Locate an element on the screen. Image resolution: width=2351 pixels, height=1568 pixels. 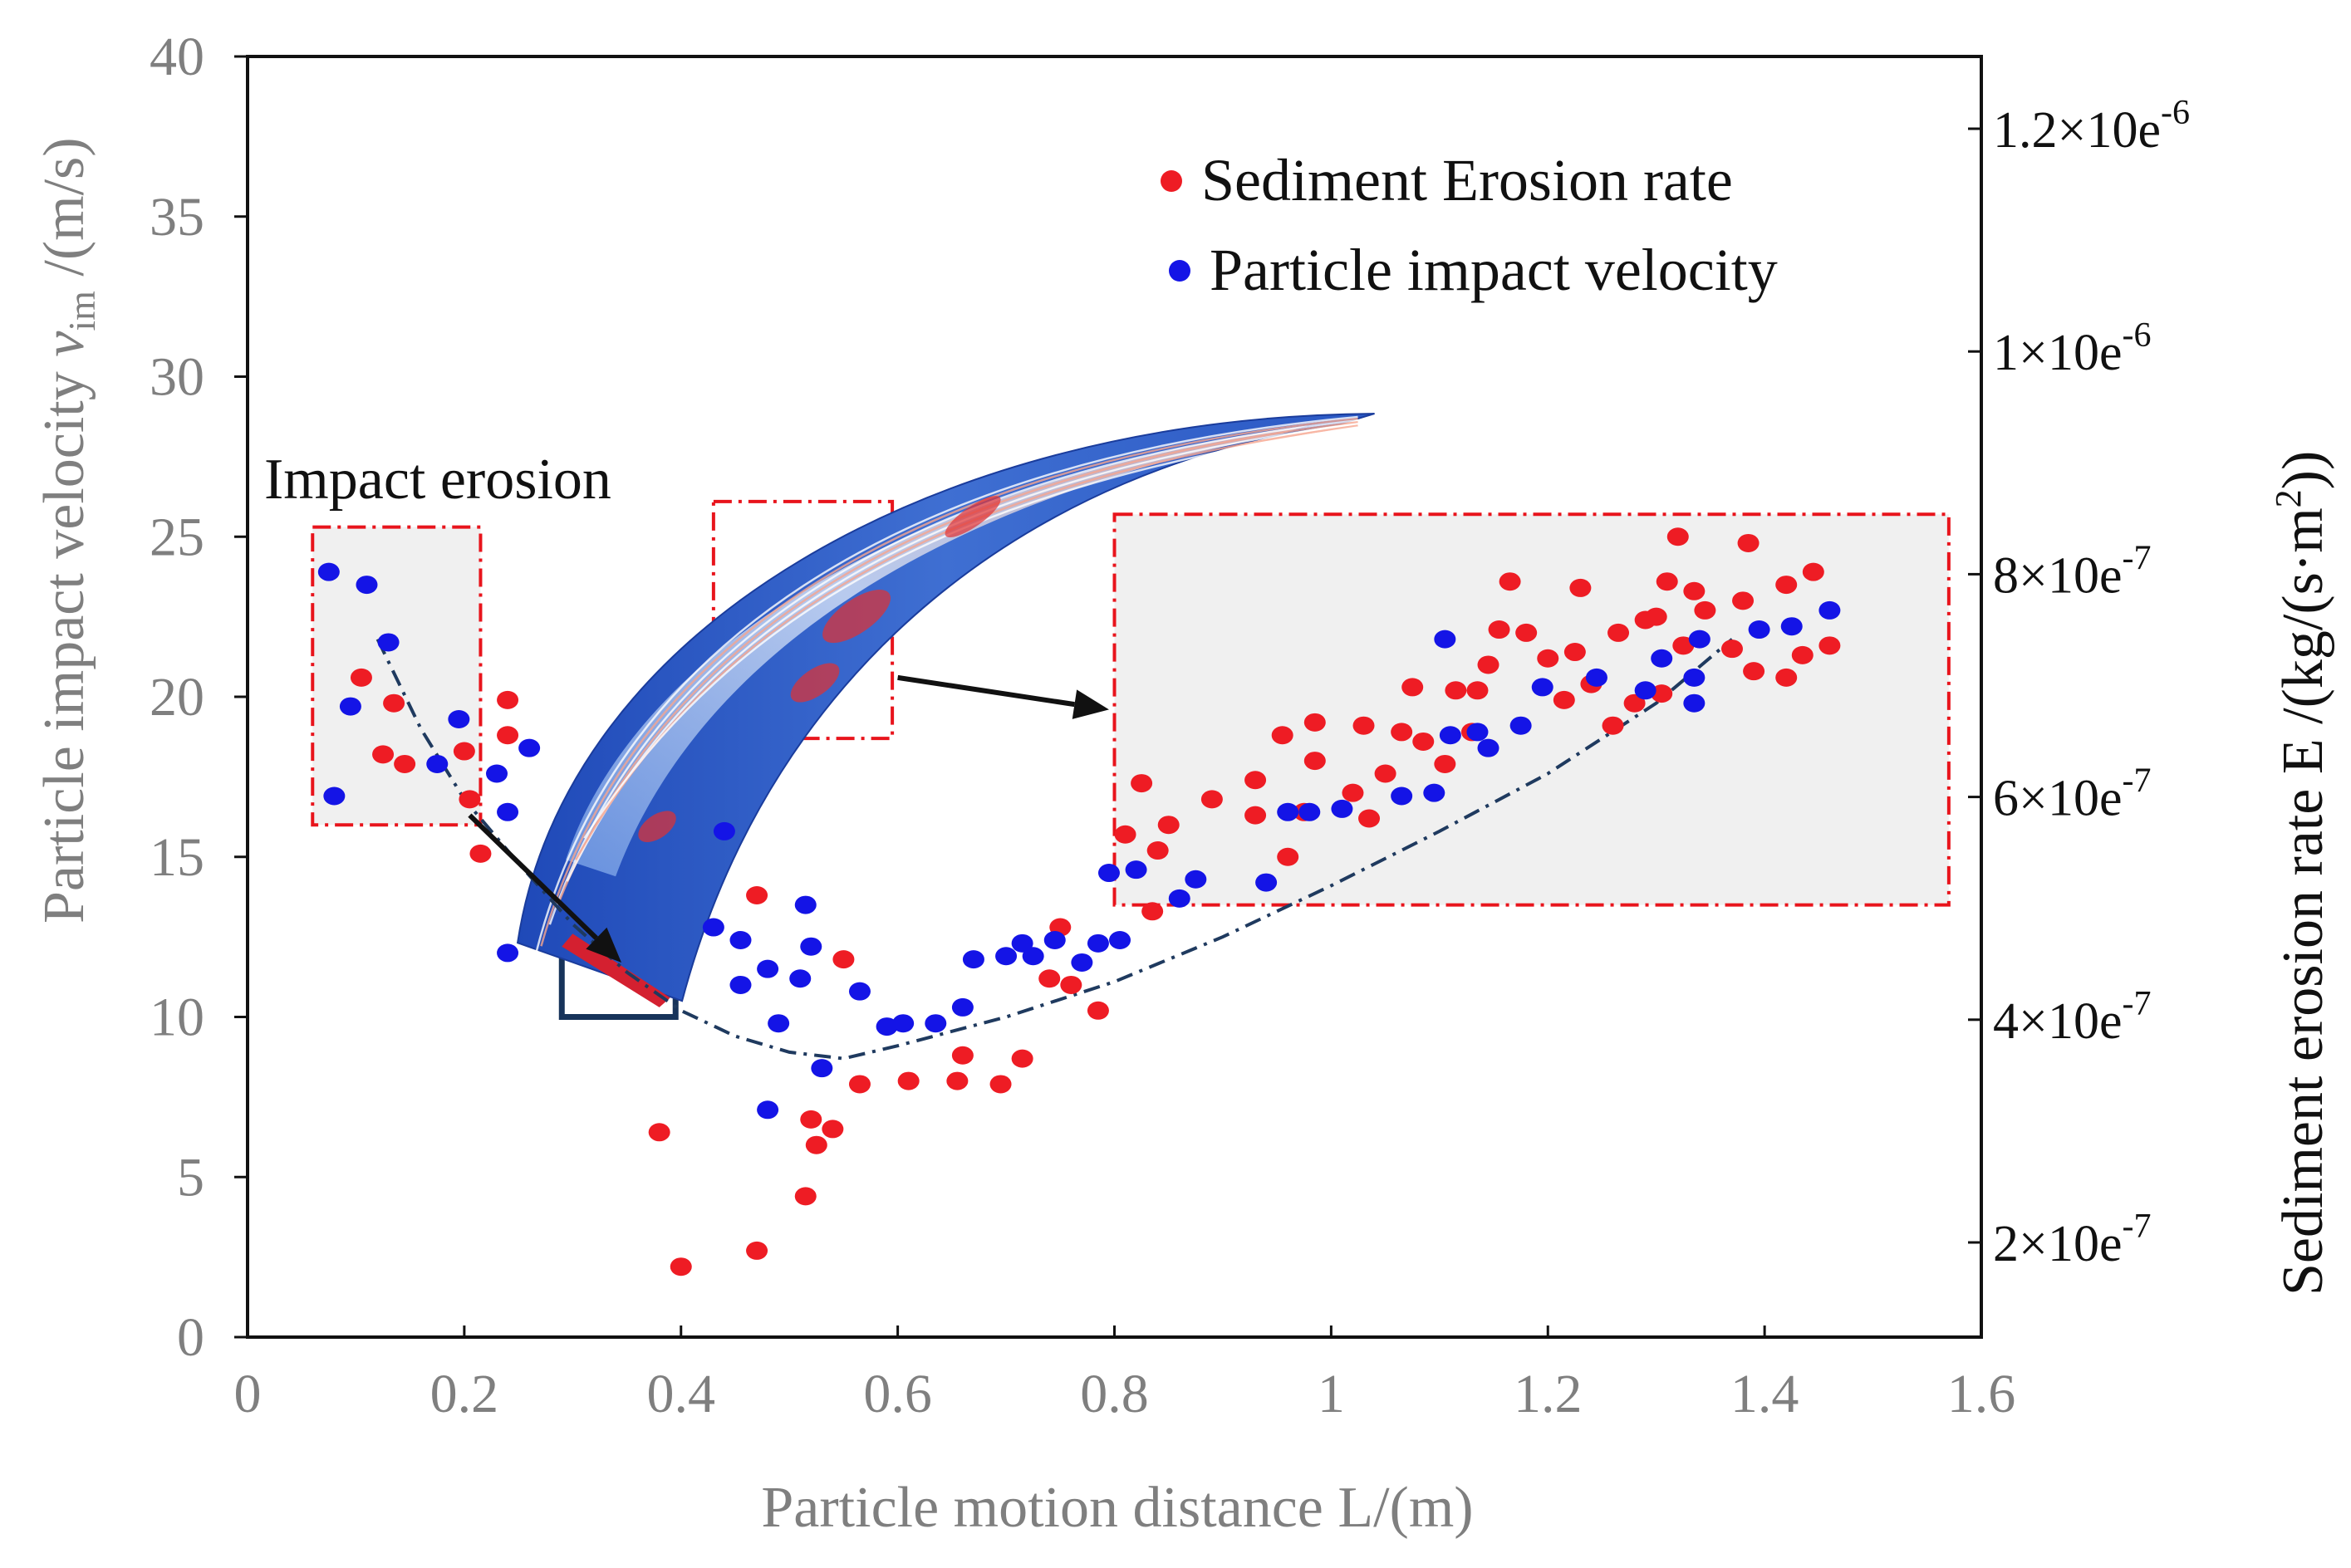
y2-tick-label: 8×10e-7 is located at coordinates (2072, 571).